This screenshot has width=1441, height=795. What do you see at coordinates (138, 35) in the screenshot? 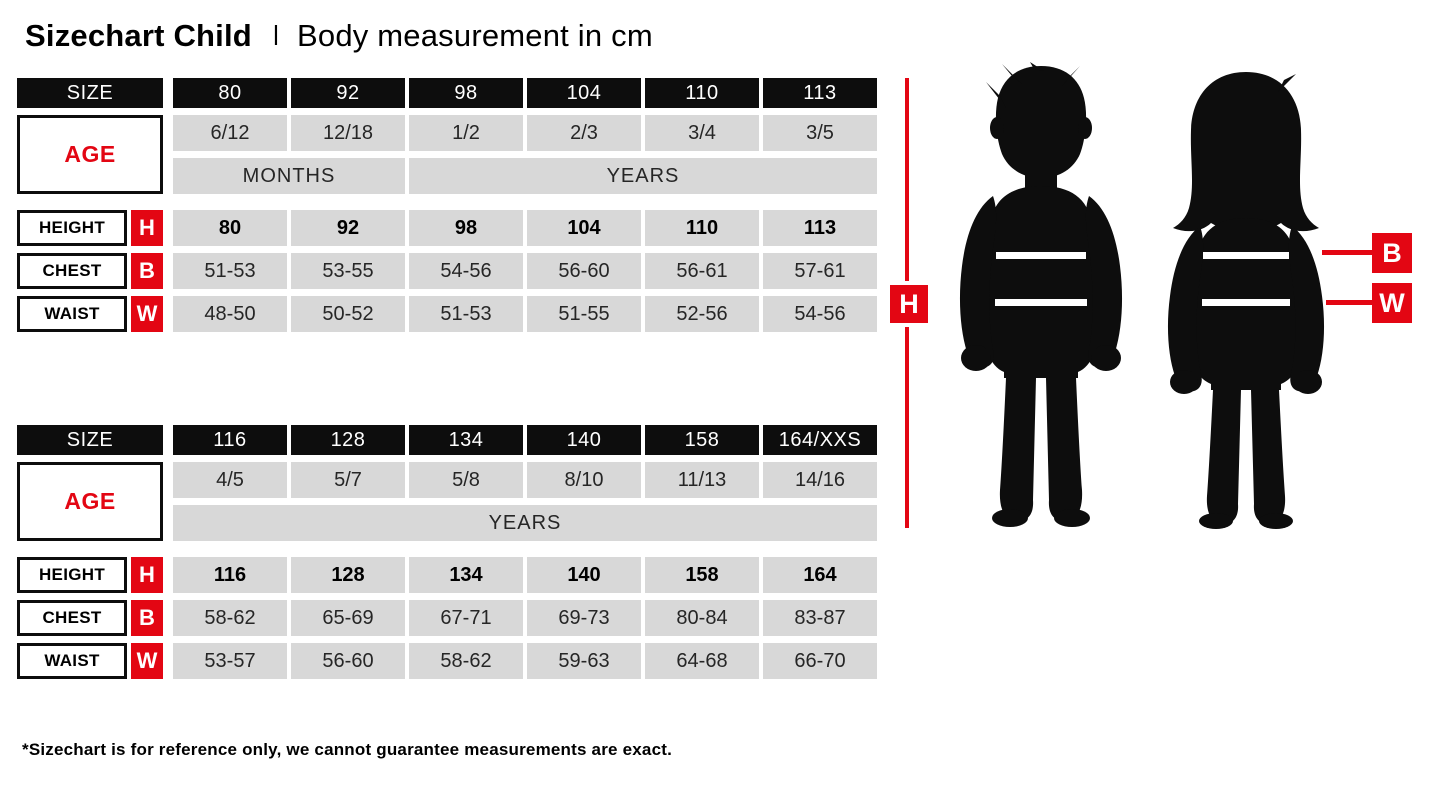
I see `title-main: Sizechart Child` at bounding box center [138, 35].